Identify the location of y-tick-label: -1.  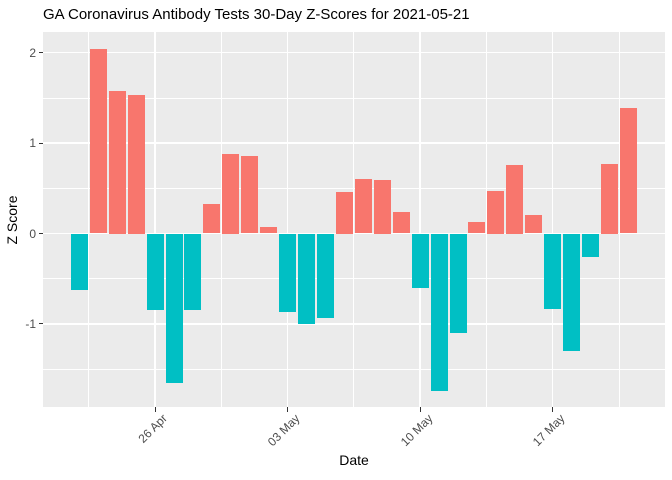
(30, 323).